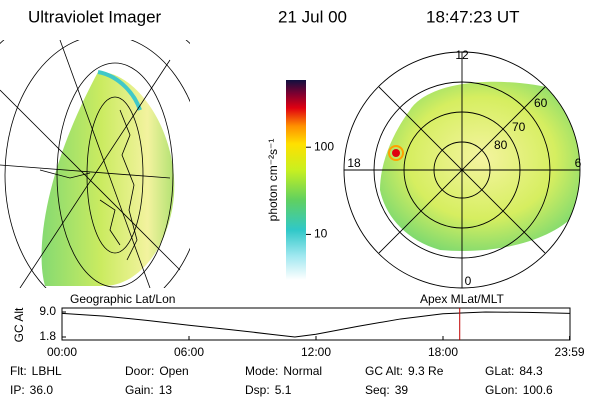 The width and height of the screenshot is (600, 400). What do you see at coordinates (166, 390) in the screenshot?
I see `status-value: 13` at bounding box center [166, 390].